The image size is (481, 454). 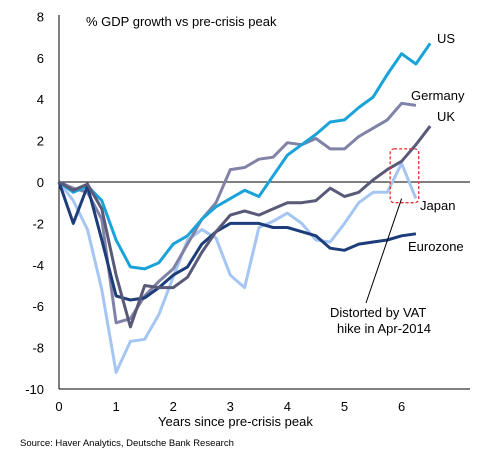 What do you see at coordinates (181, 21) in the screenshot?
I see `chart-title: % GDP growth vs pre-crisis peak` at bounding box center [181, 21].